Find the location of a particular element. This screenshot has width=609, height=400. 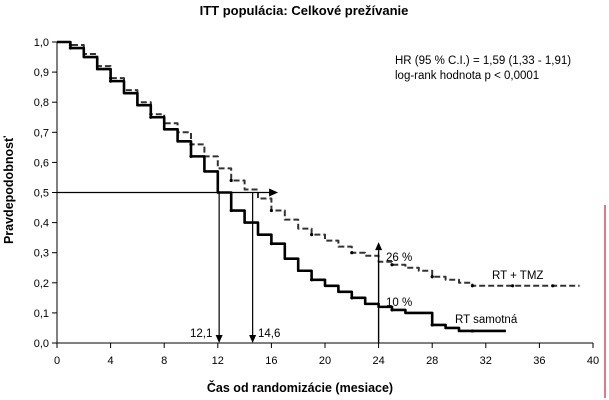

x-tick-label: 36 is located at coordinates (539, 361).